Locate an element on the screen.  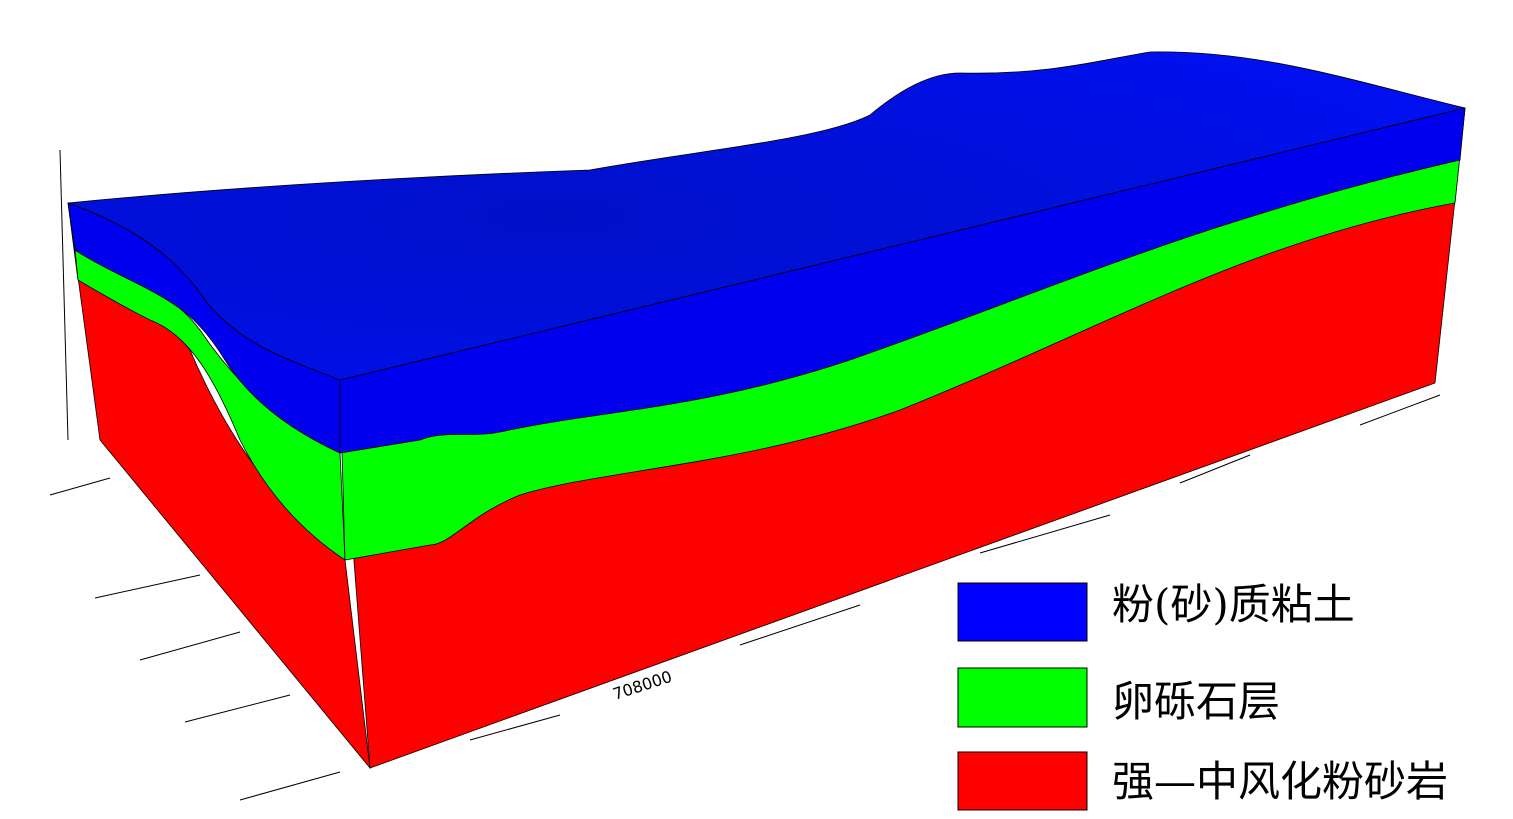
legend-label: 粉(砂)质粘土 is located at coordinates (1233, 604).